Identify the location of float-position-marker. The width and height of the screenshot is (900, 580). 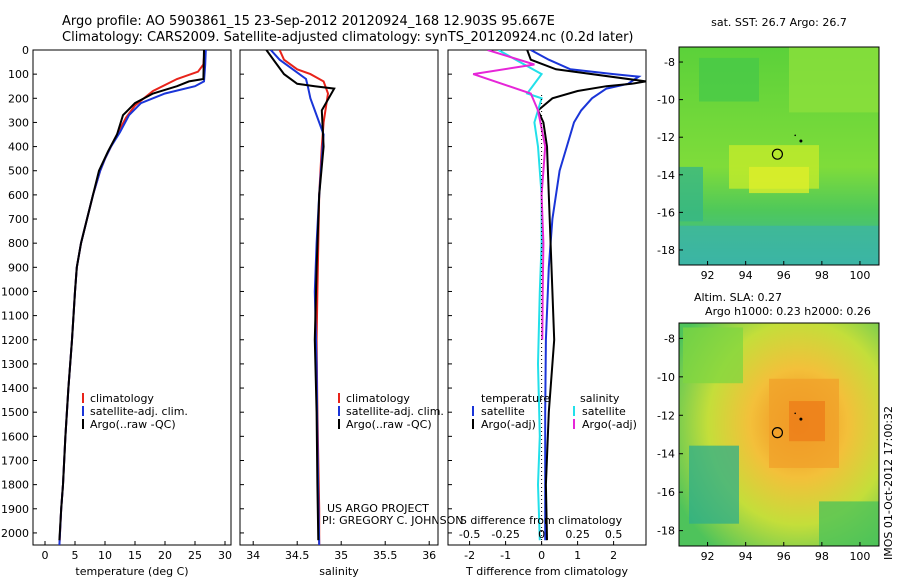
(777, 433).